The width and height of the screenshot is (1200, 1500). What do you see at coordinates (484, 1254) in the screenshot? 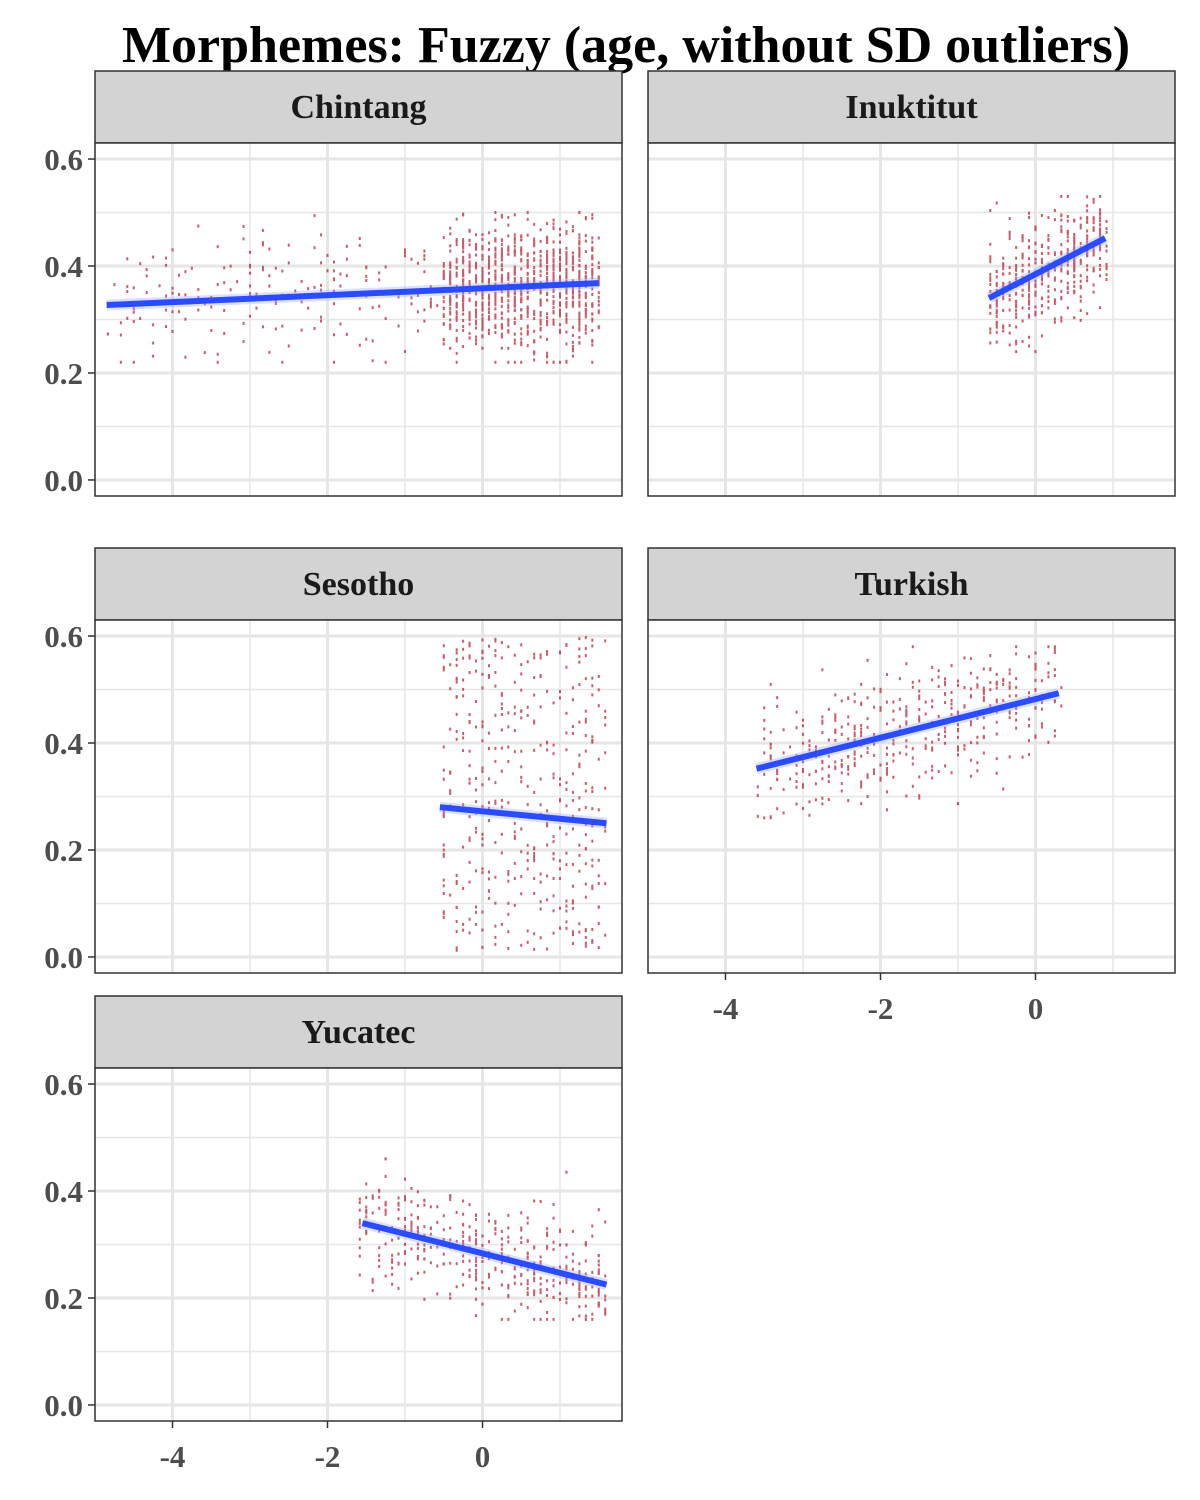
I see `fit-line` at bounding box center [484, 1254].